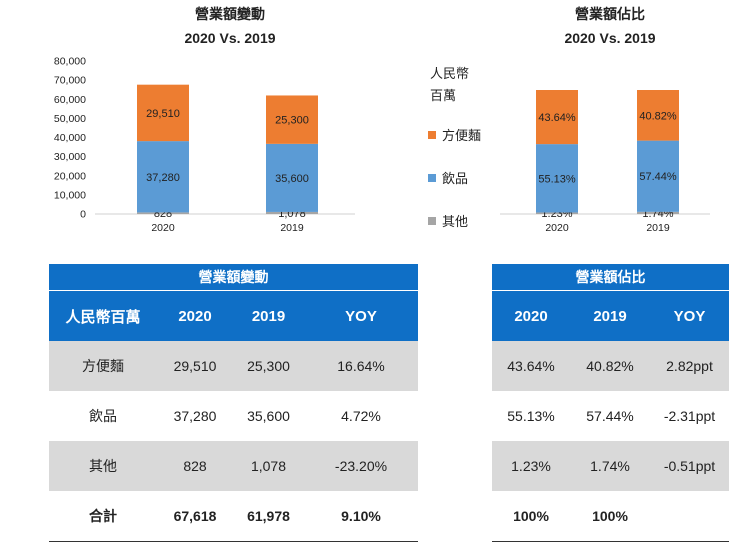  Describe the element at coordinates (195, 416) in the screenshot. I see `cell-2020: 37,280` at that location.